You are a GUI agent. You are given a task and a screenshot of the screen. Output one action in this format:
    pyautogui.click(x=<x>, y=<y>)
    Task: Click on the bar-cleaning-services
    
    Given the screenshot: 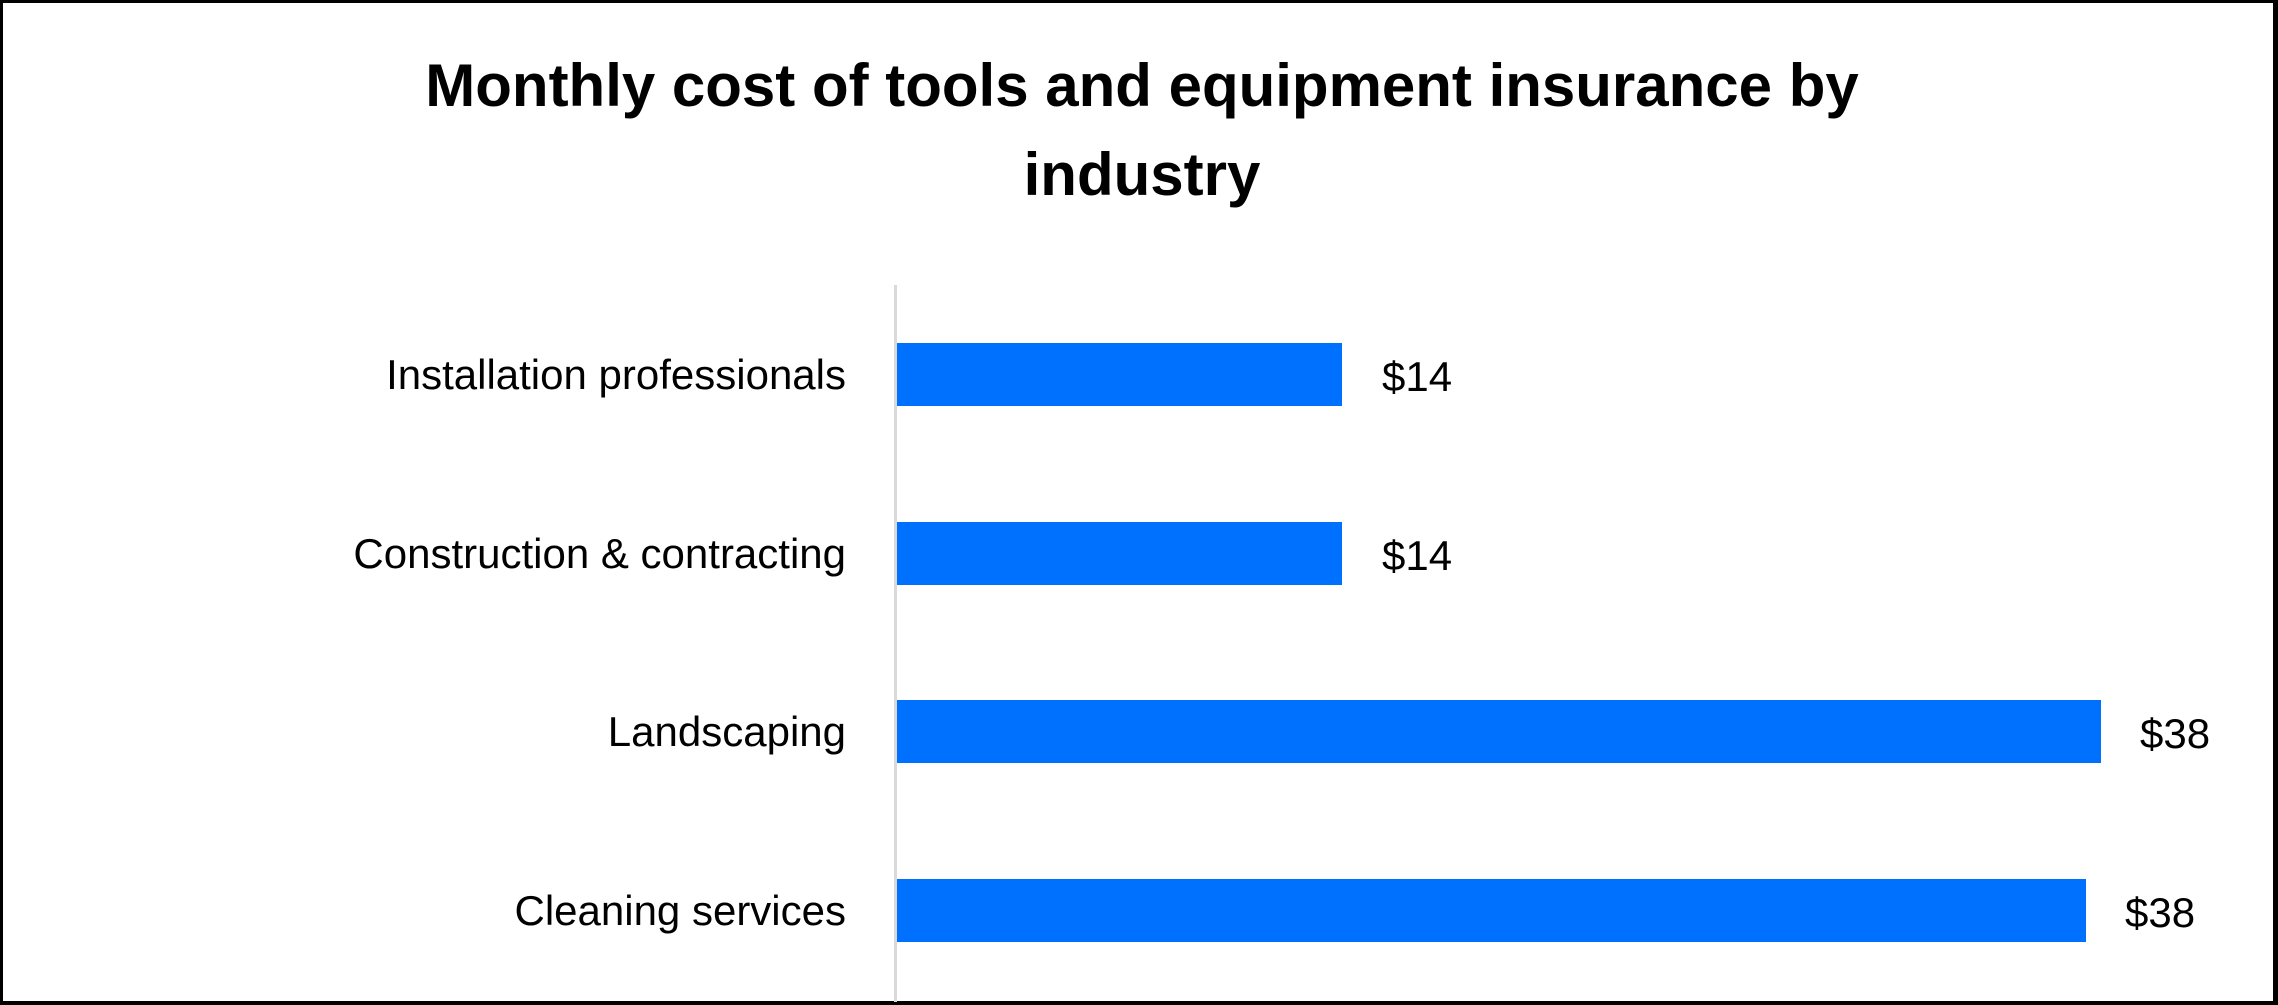 What is the action you would take?
    pyautogui.click(x=1491, y=910)
    